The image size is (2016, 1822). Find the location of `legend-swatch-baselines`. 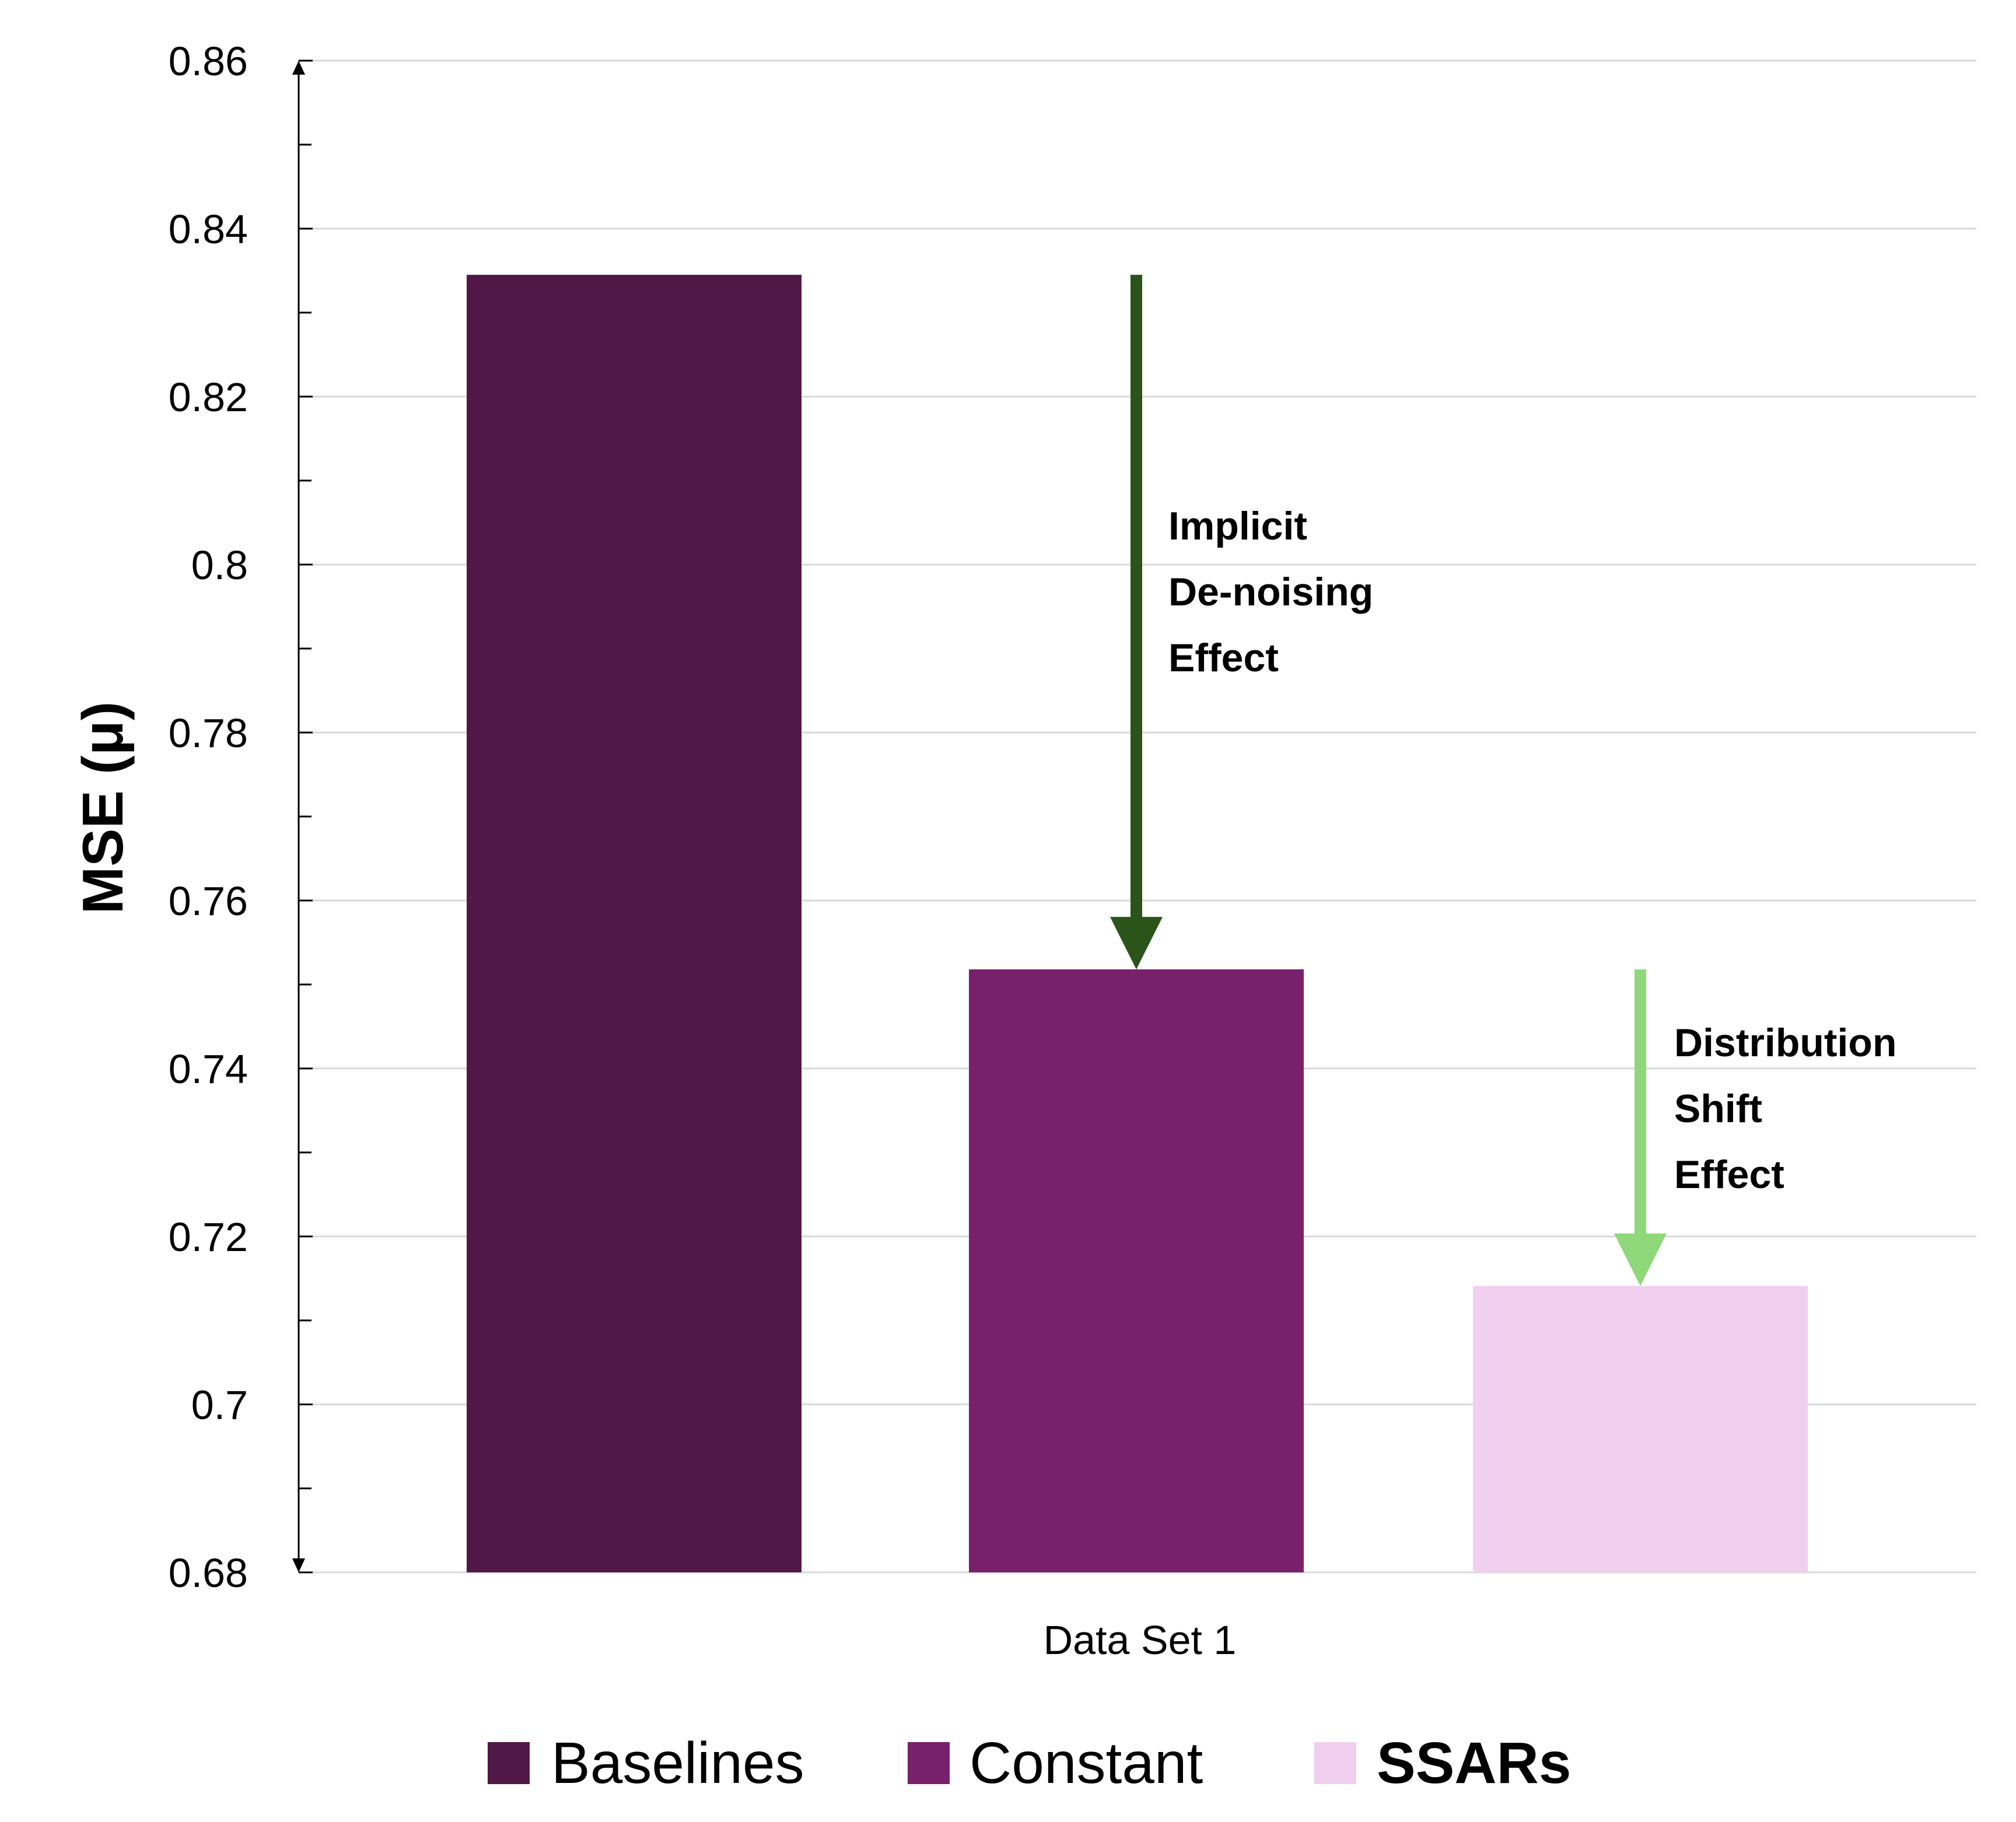

legend-swatch-baselines is located at coordinates (509, 1763).